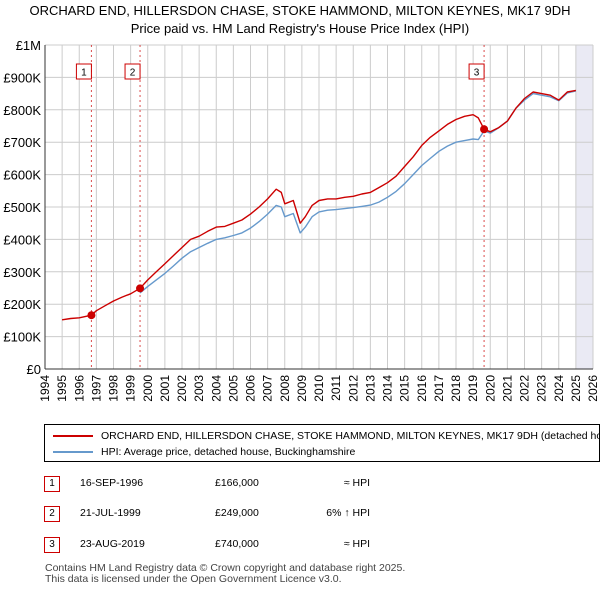  I want to click on x-tick-label: 2011, so click(336, 388).